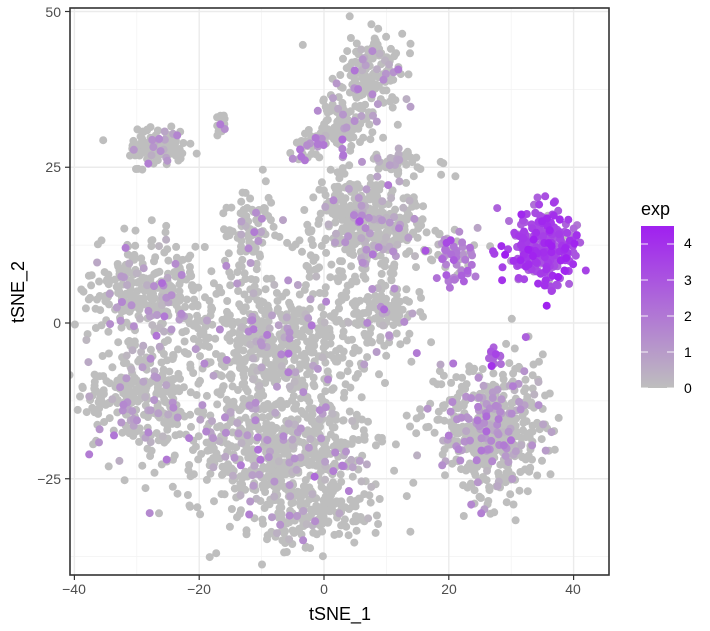 The image size is (710, 631). What do you see at coordinates (49, 479) in the screenshot?
I see `y-tick-label: −25` at bounding box center [49, 479].